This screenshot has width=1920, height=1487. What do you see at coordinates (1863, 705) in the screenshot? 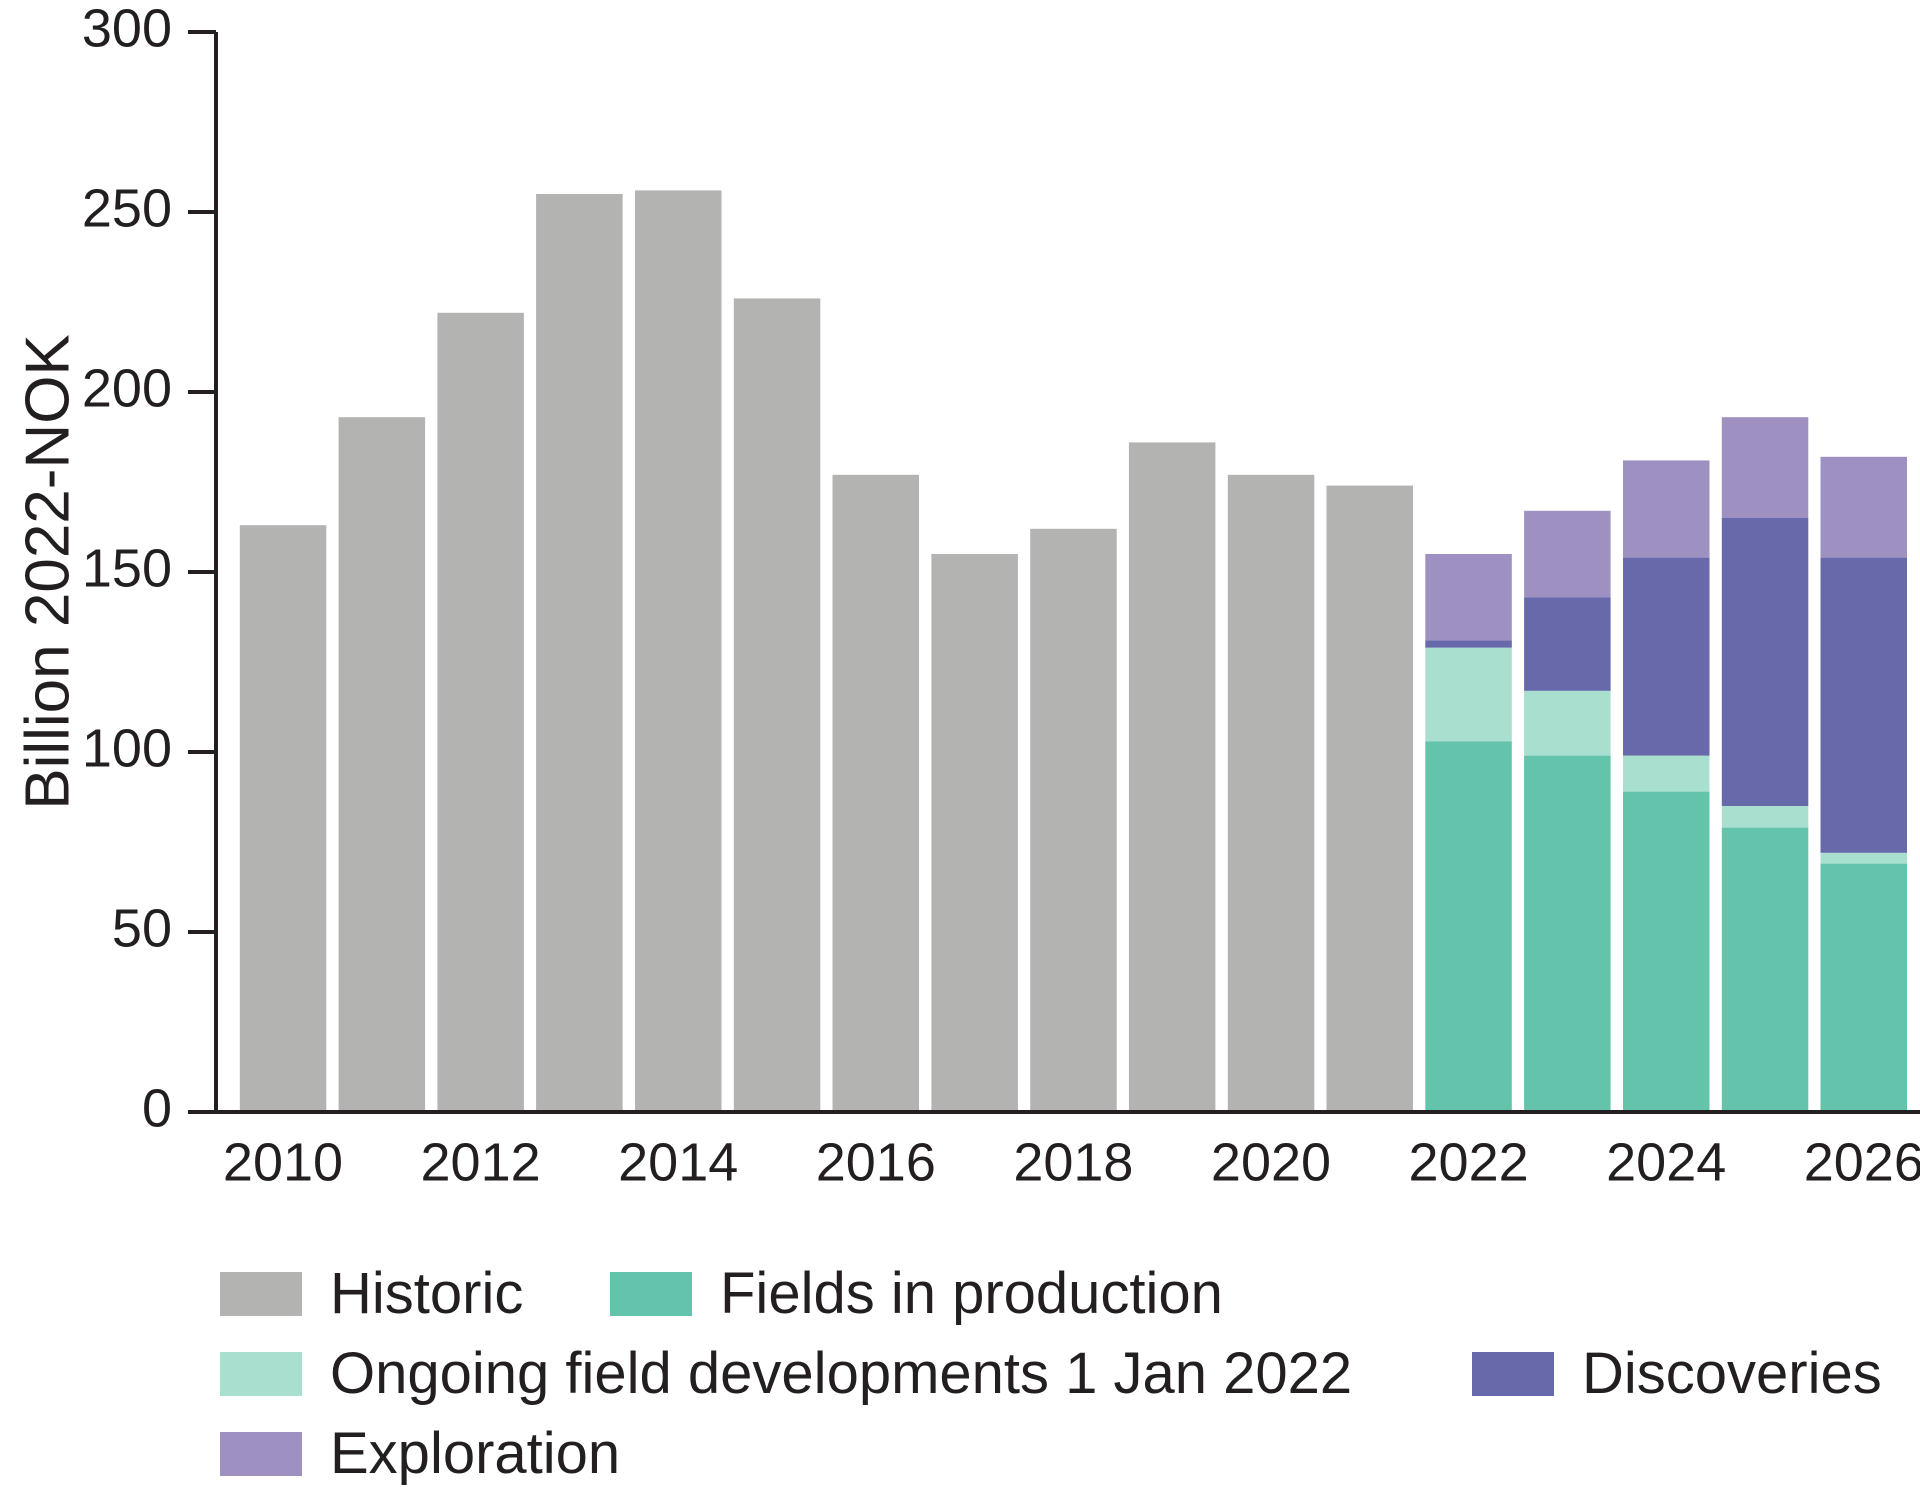
I see `bar-discoveries-2026` at bounding box center [1863, 705].